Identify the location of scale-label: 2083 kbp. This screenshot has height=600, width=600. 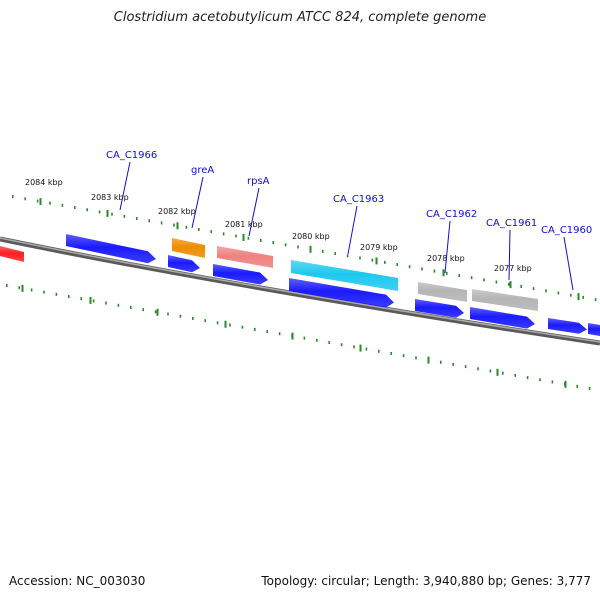
(110, 197).